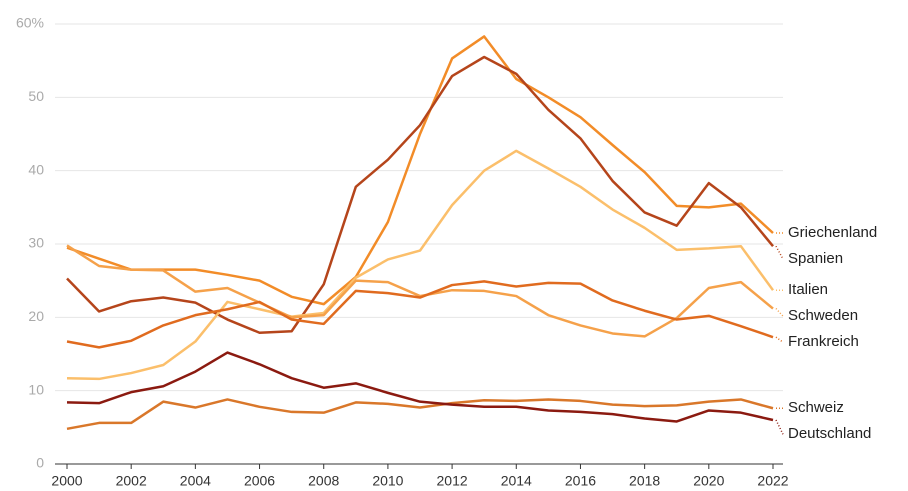  What do you see at coordinates (387, 481) in the screenshot?
I see `x-tick-label: 2010` at bounding box center [387, 481].